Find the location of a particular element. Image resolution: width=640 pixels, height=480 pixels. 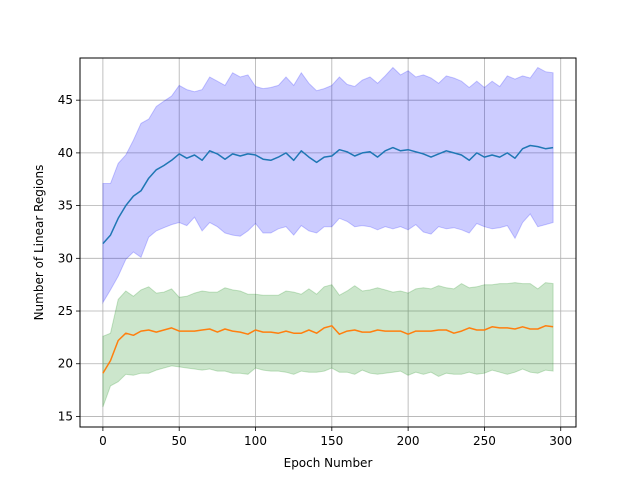

y-tick-label: 15 is located at coordinates (65, 416).